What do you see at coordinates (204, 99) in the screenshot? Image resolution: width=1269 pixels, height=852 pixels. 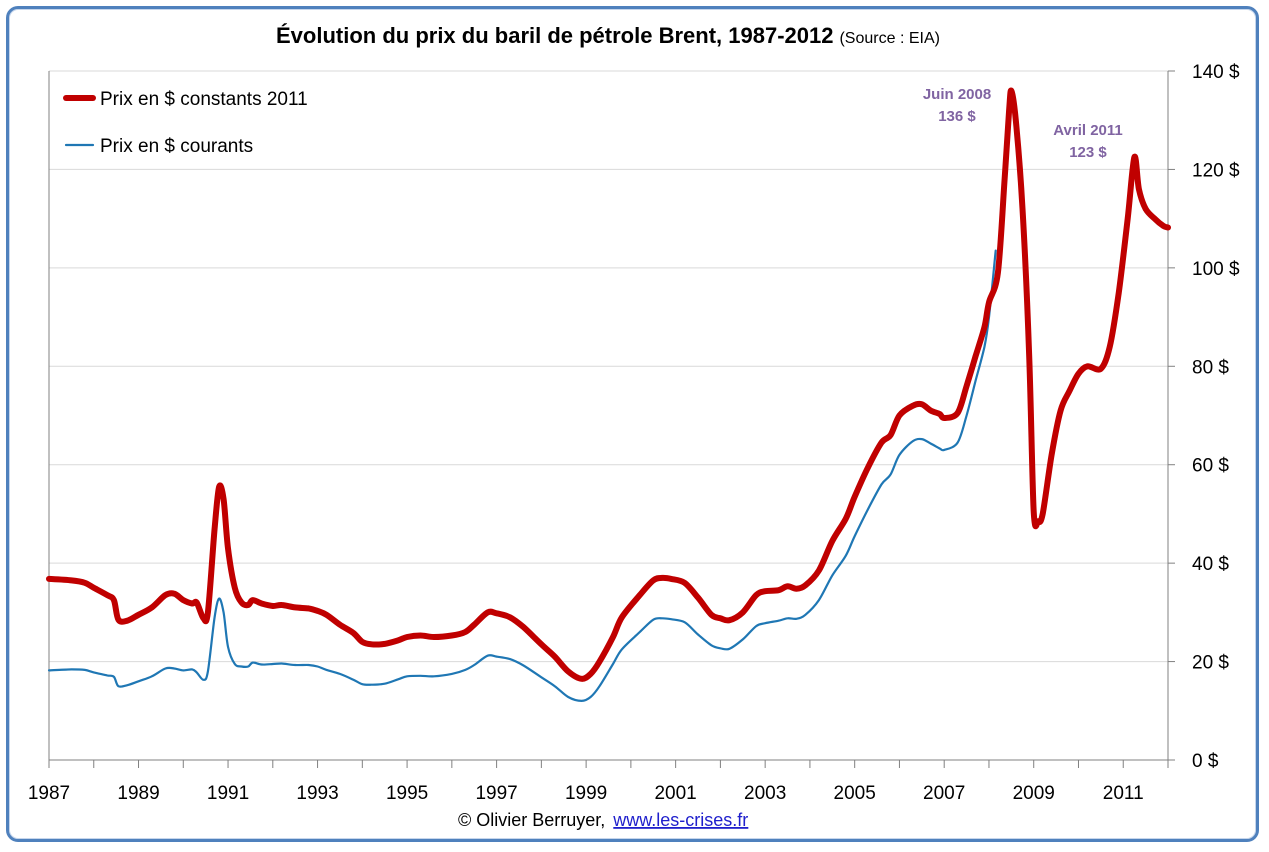 I see `legend-label: Prix en $ constants 2011` at bounding box center [204, 99].